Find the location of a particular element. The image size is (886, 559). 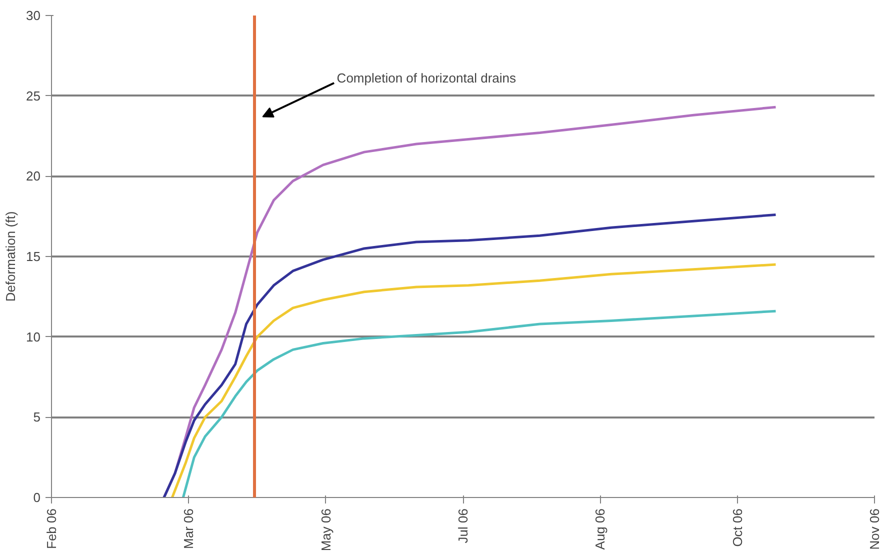

x-tick-label: Nov 06 is located at coordinates (874, 529).